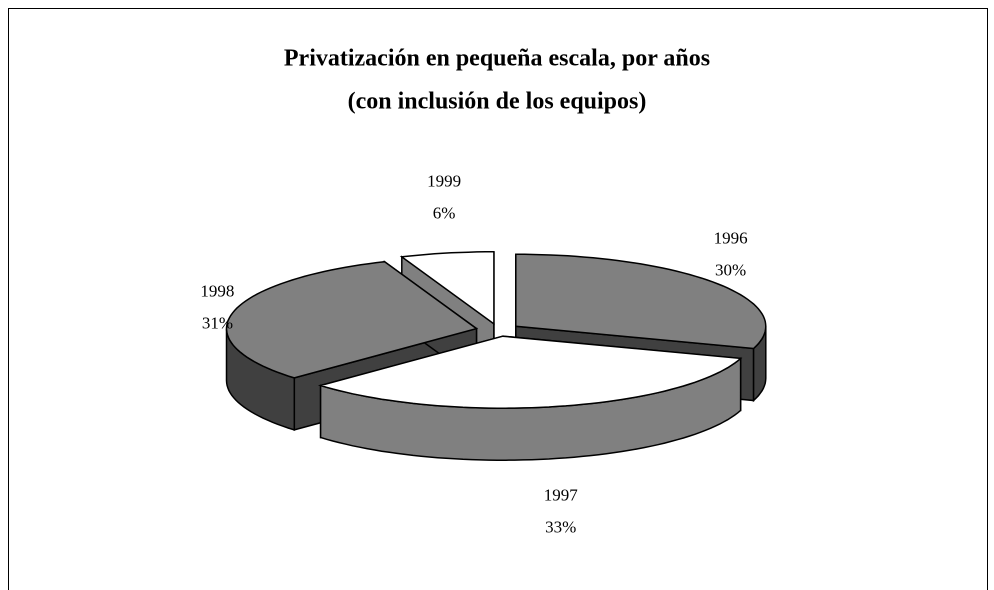 This screenshot has height=590, width=994. What do you see at coordinates (560, 526) in the screenshot?
I see `slice-value-label: 33%` at bounding box center [560, 526].